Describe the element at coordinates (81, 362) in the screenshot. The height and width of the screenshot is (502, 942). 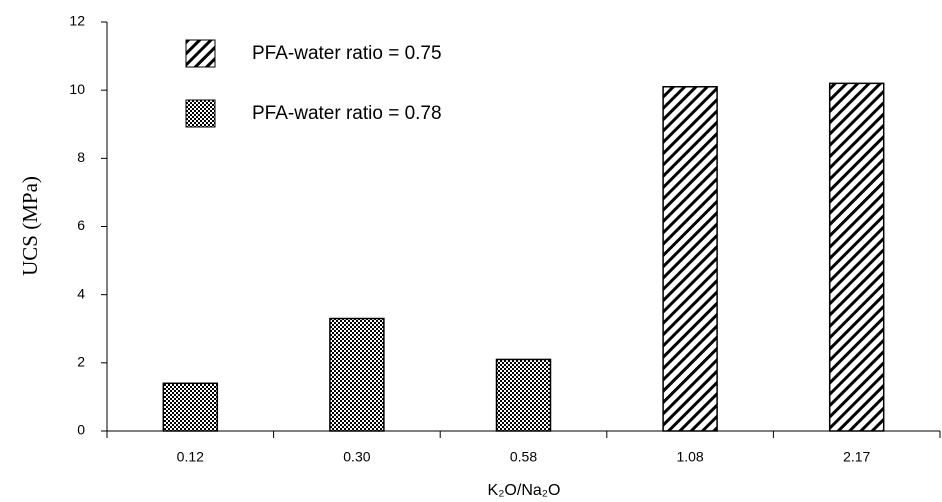
I see `y-tick-label: 2` at that location.